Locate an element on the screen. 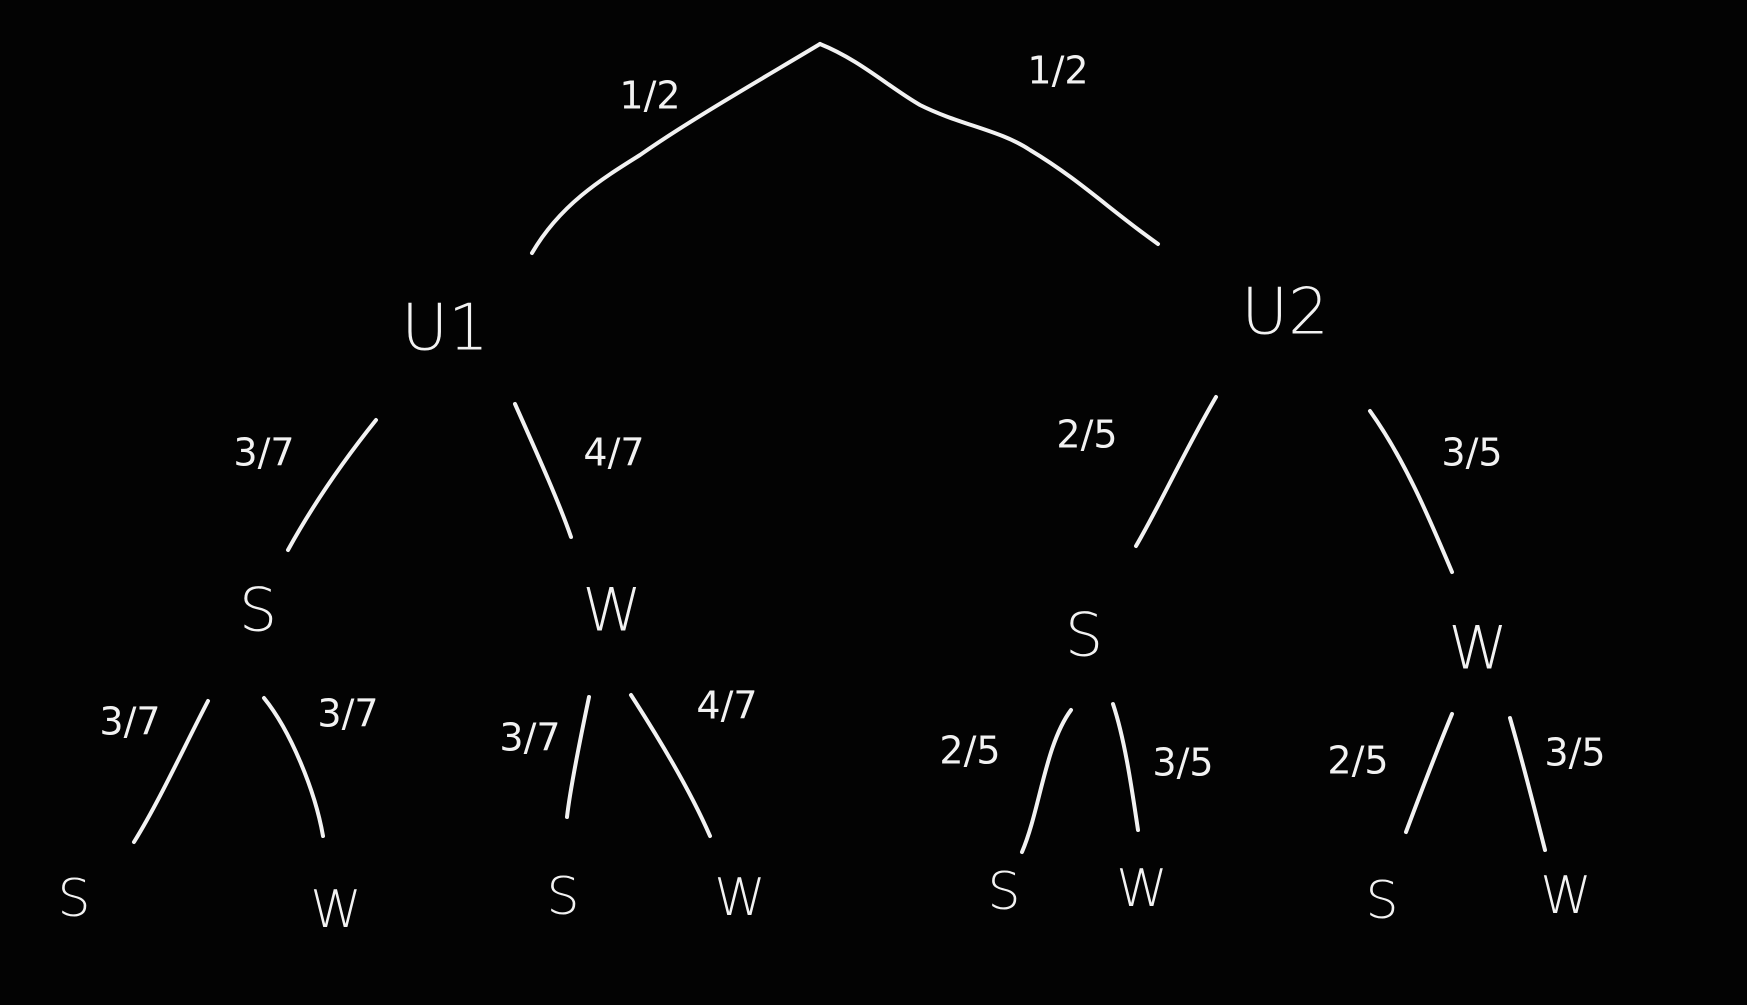  prob-u1-w: 4/7 is located at coordinates (613, 453).